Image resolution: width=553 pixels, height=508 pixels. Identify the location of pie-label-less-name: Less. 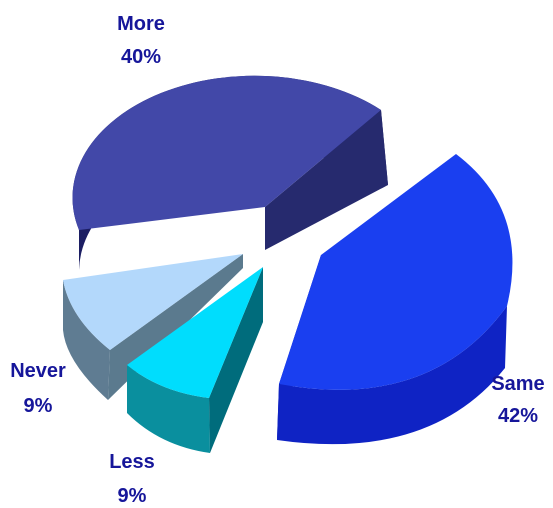
(132, 462).